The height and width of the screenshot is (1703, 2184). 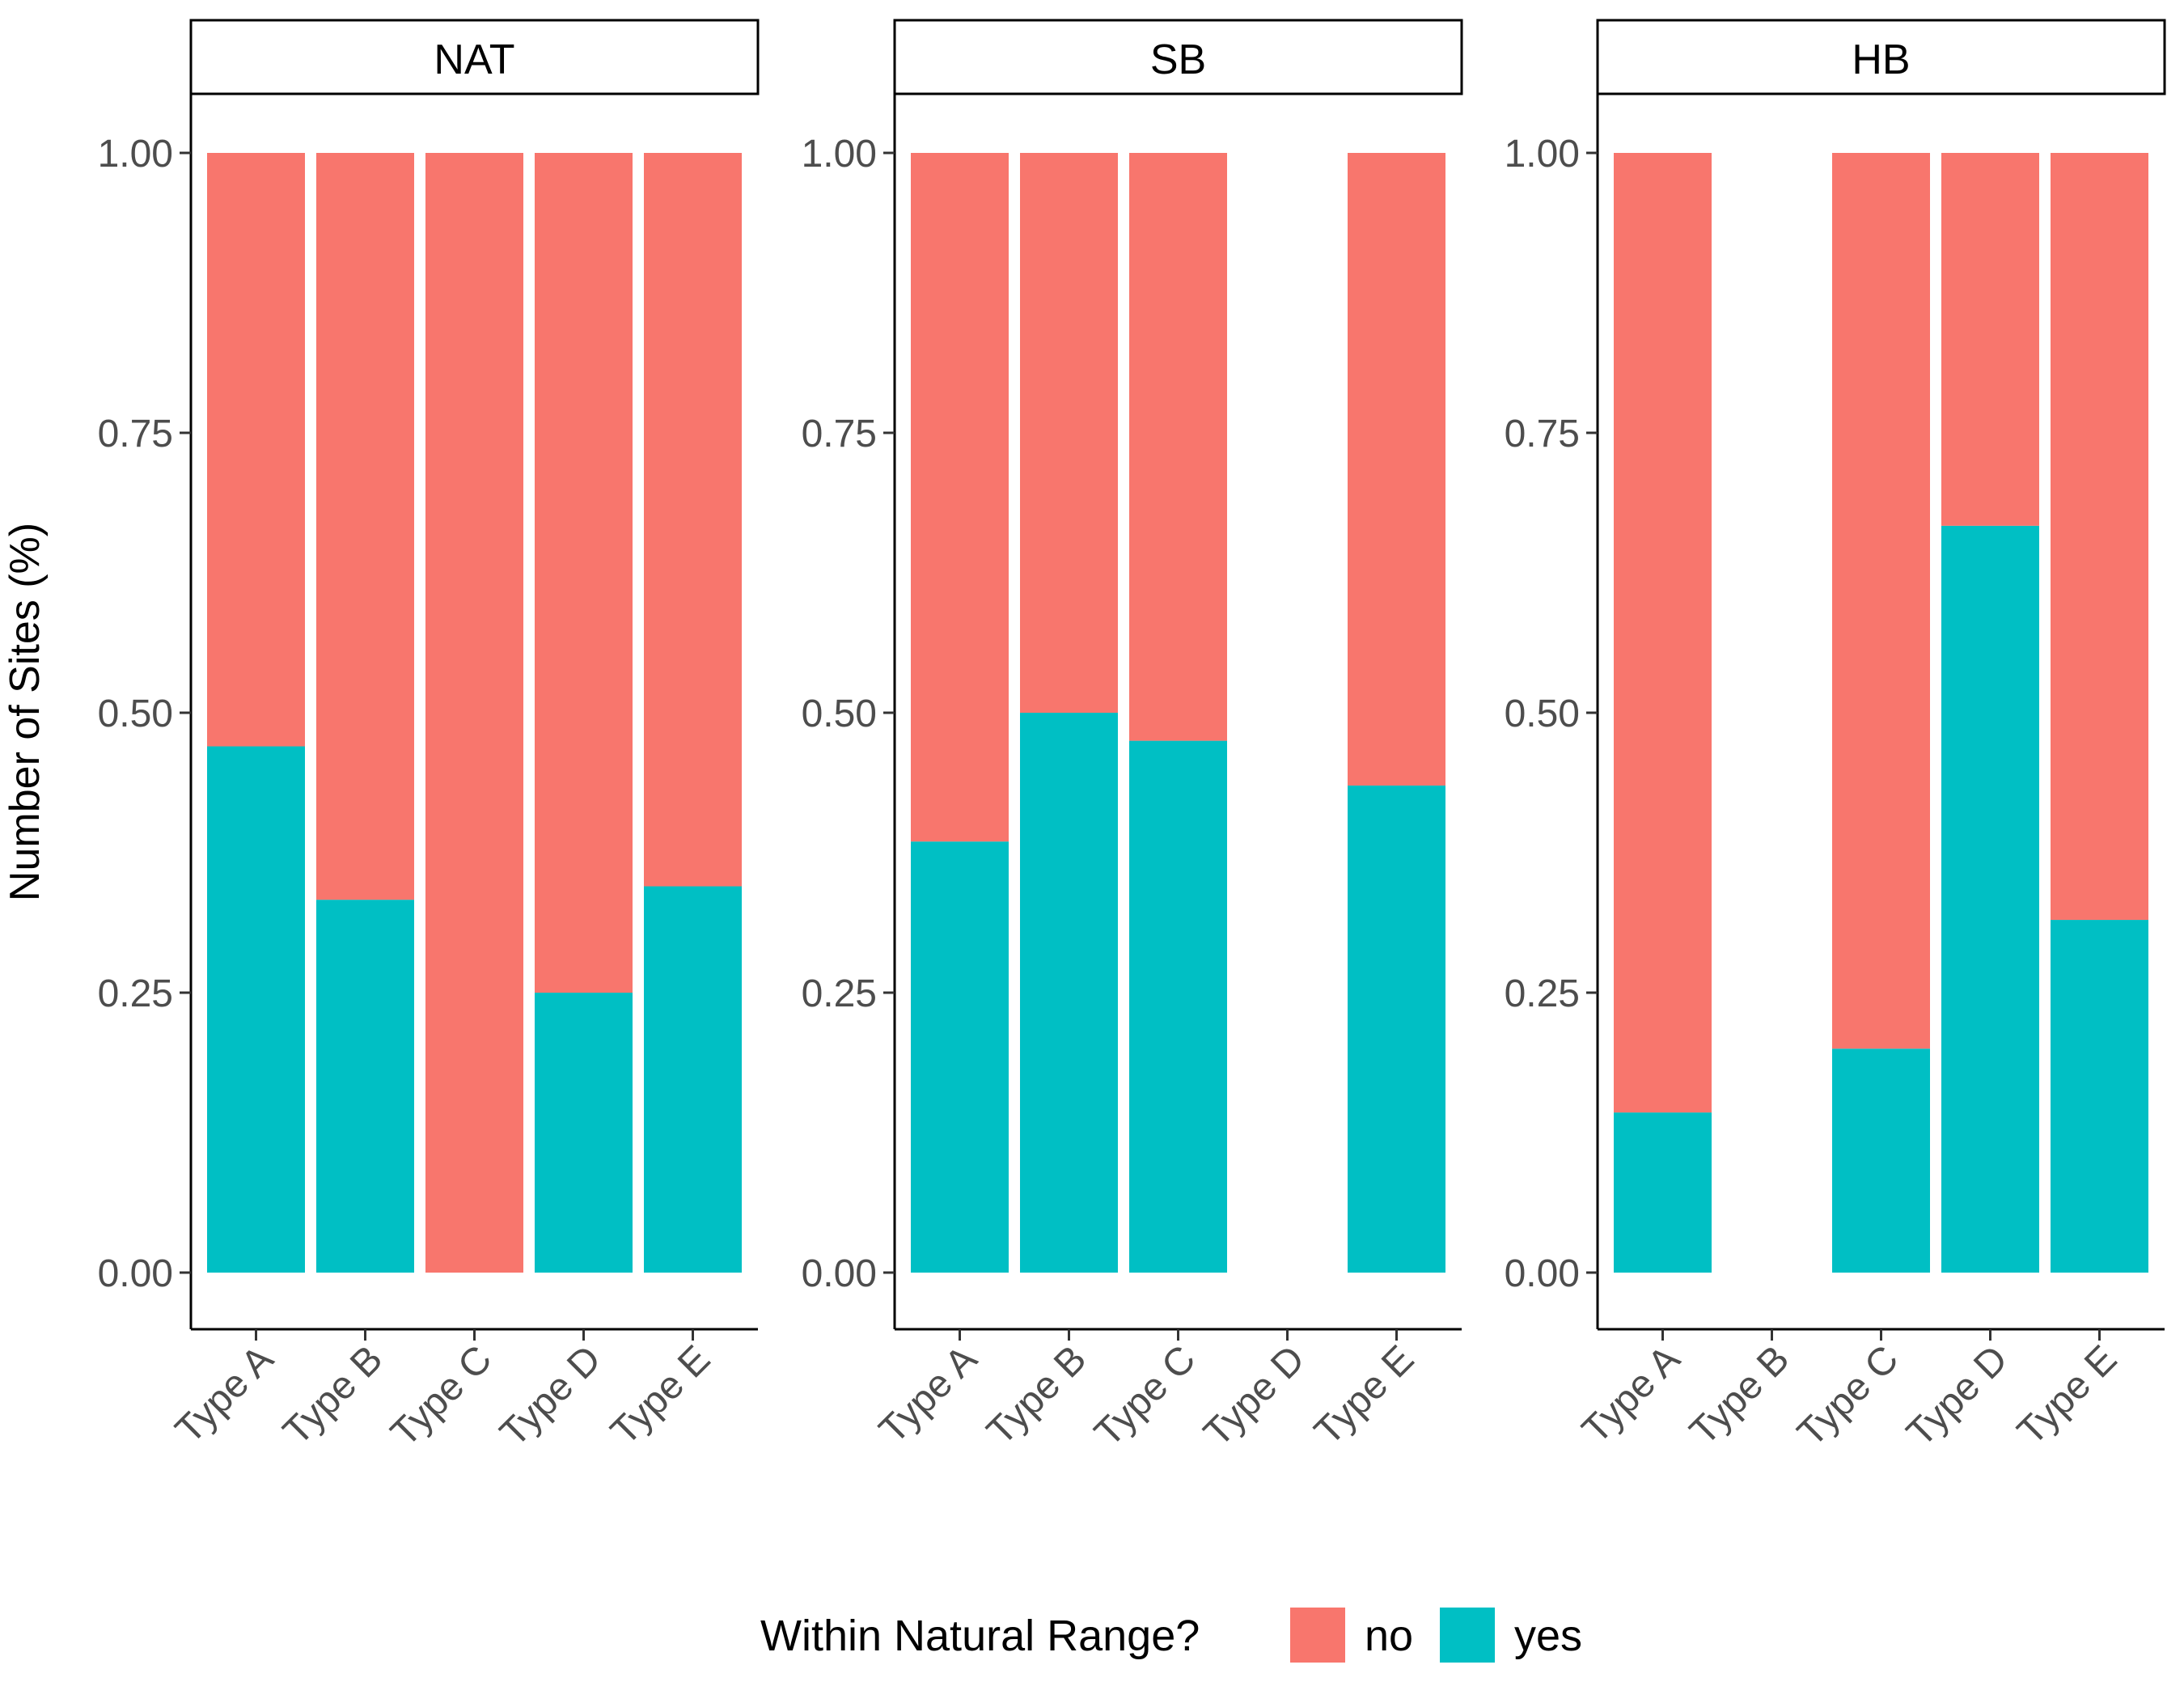 I want to click on bar-sb-type-a-no, so click(x=960, y=497).